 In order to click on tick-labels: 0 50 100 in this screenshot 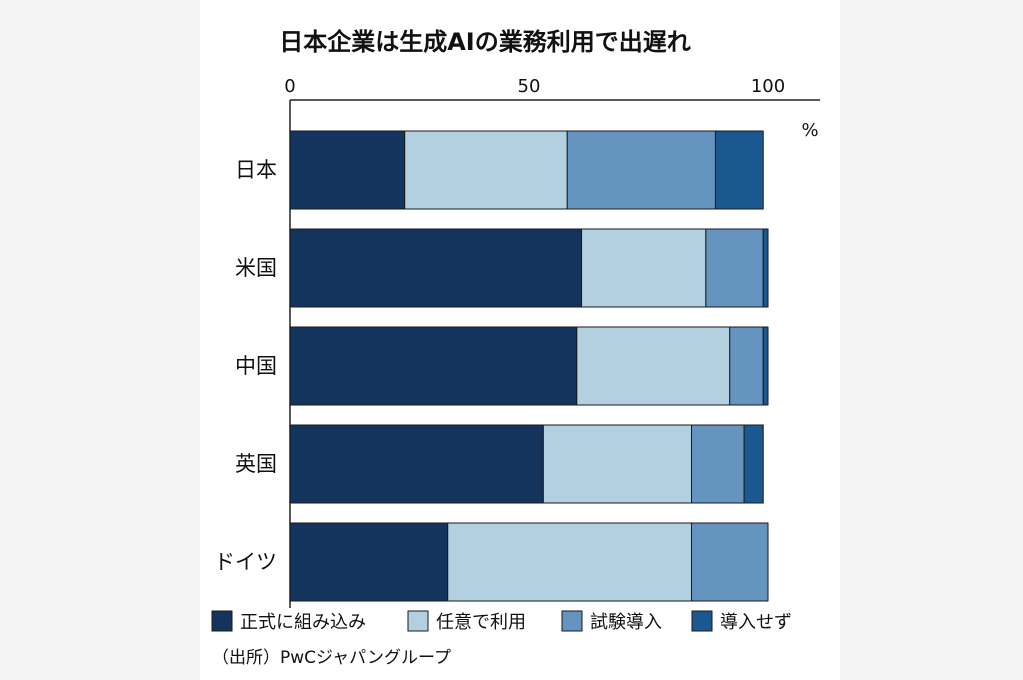, I will do `click(534, 86)`.